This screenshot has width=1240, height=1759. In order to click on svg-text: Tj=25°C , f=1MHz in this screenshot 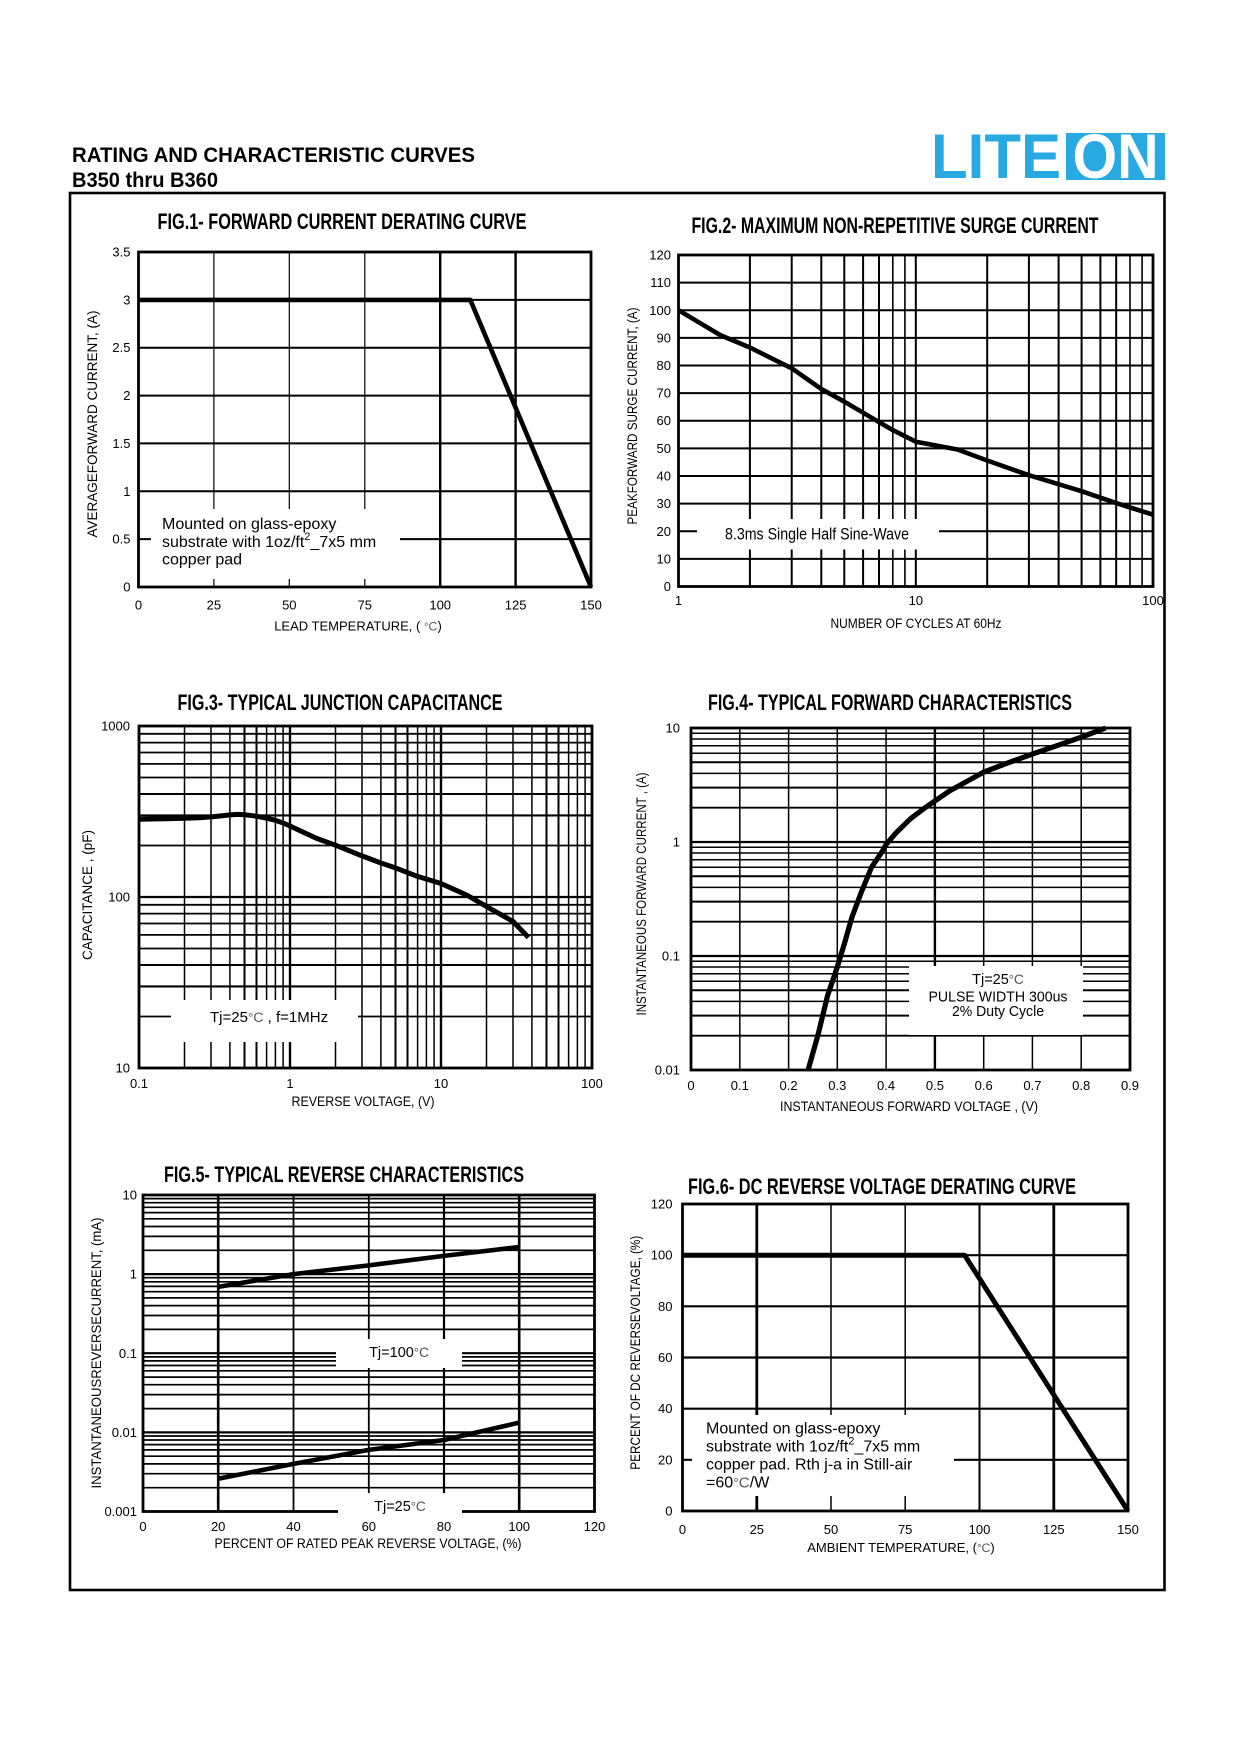, I will do `click(269, 1017)`.